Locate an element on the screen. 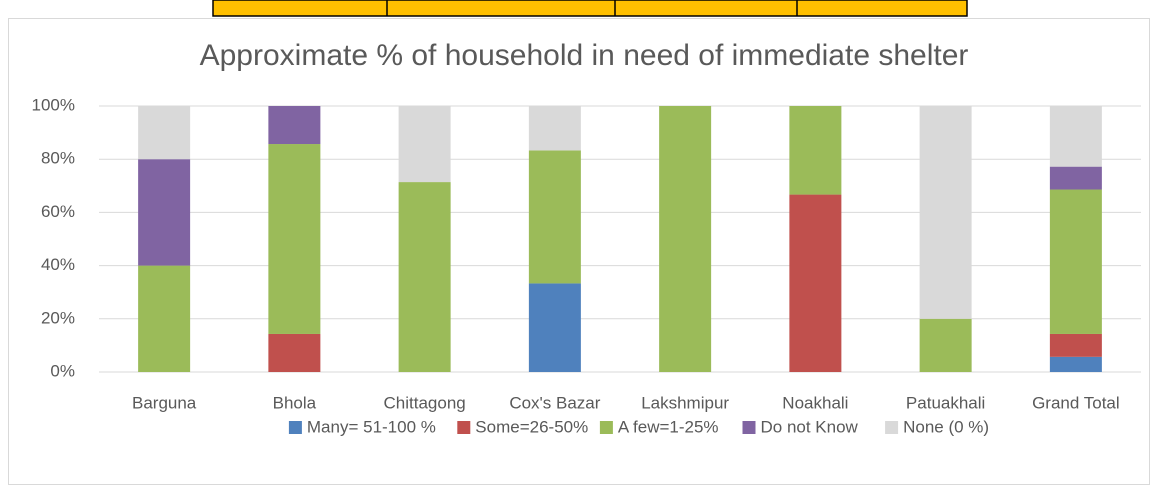  legend-label: A few=1-25% is located at coordinates (668, 426).